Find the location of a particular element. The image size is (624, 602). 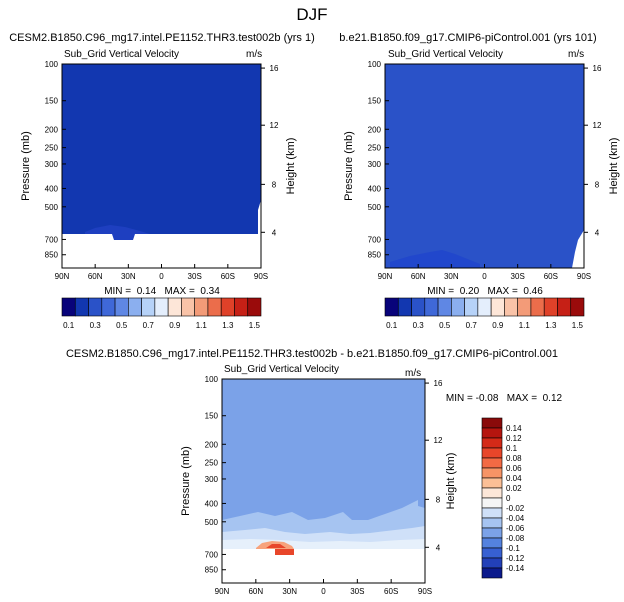

panel-2-field is located at coordinates (484, 166).